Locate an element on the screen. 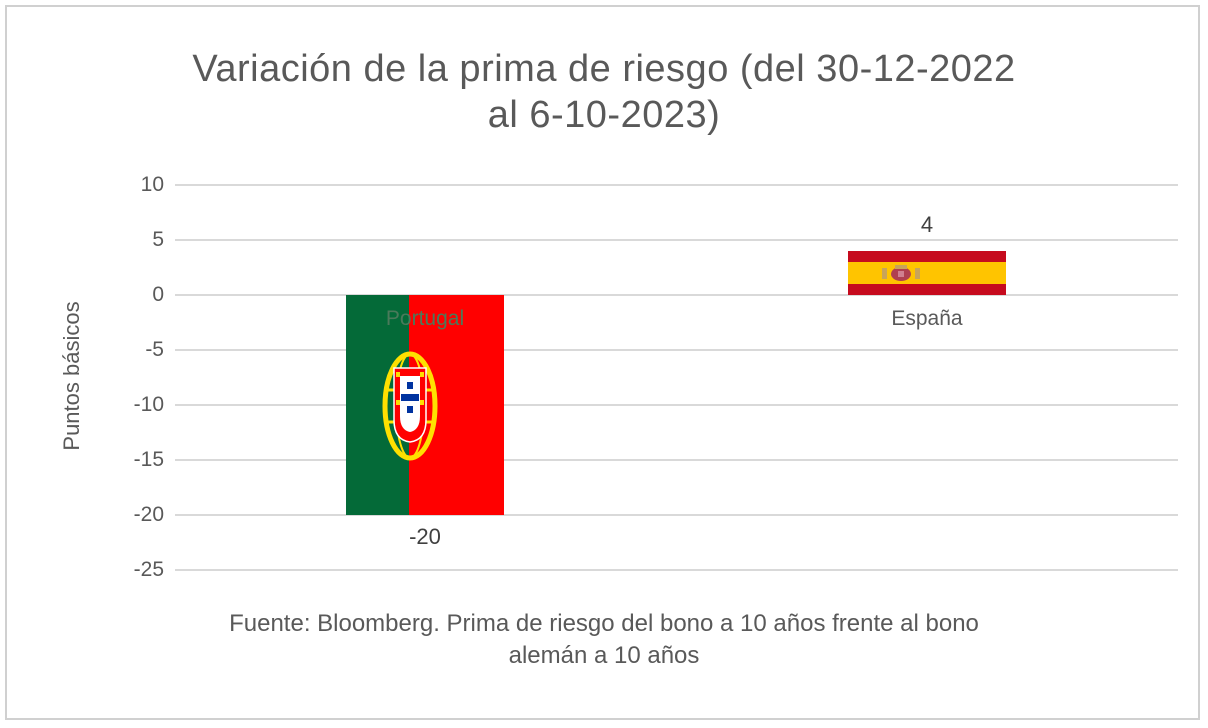 This screenshot has height=728, width=1208. chart-title-line-2: al 6-10-2023) is located at coordinates (604, 115).